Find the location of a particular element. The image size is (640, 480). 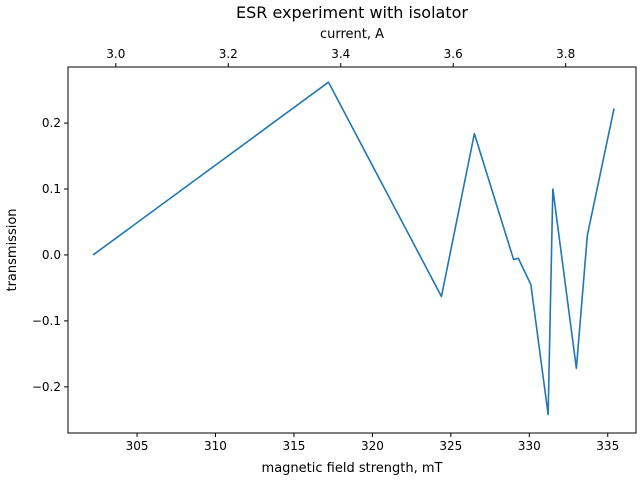

x-tick-label: 330 is located at coordinates (529, 446).